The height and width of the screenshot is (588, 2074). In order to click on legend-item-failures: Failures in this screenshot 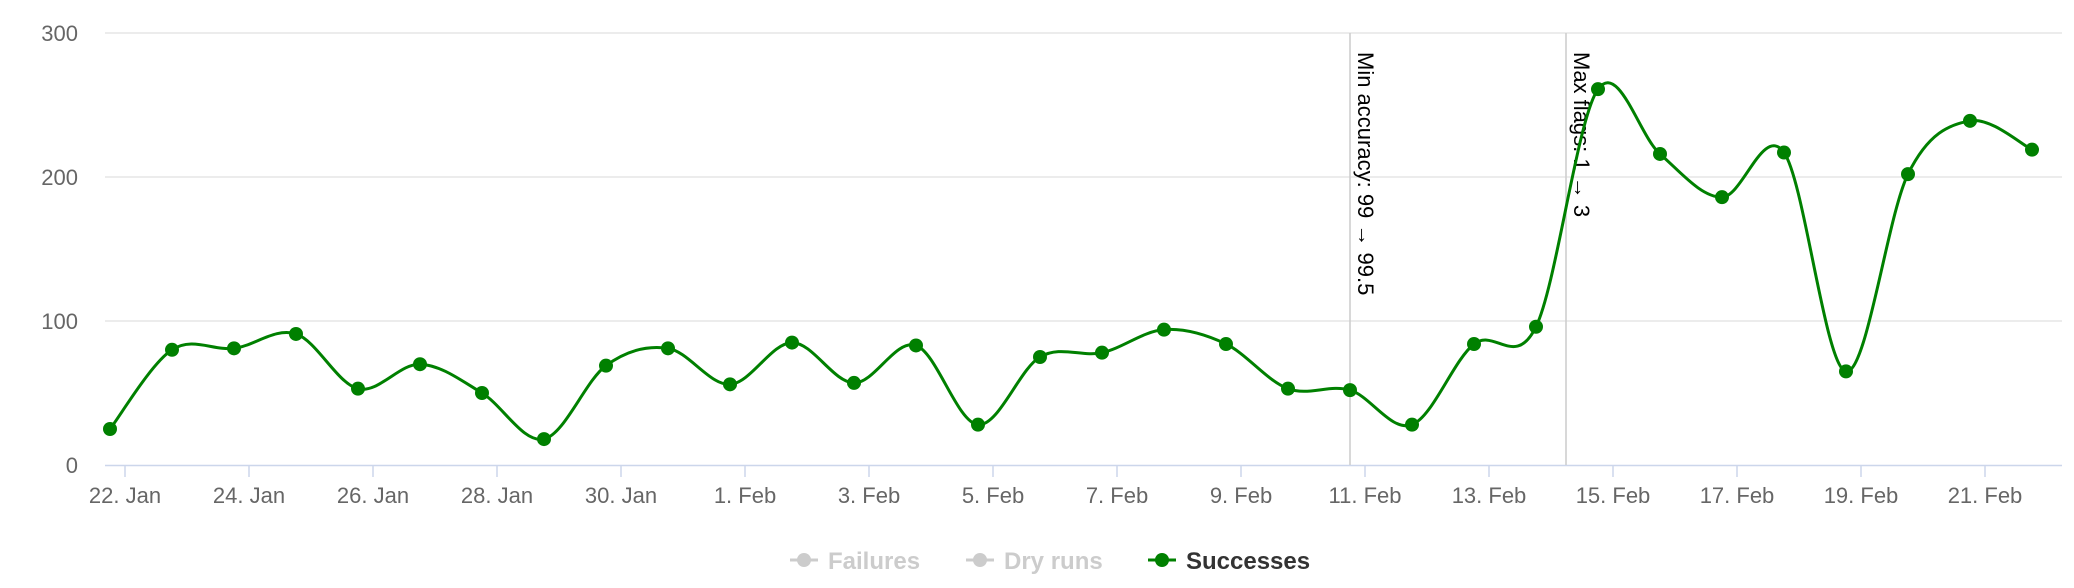, I will do `click(855, 561)`.